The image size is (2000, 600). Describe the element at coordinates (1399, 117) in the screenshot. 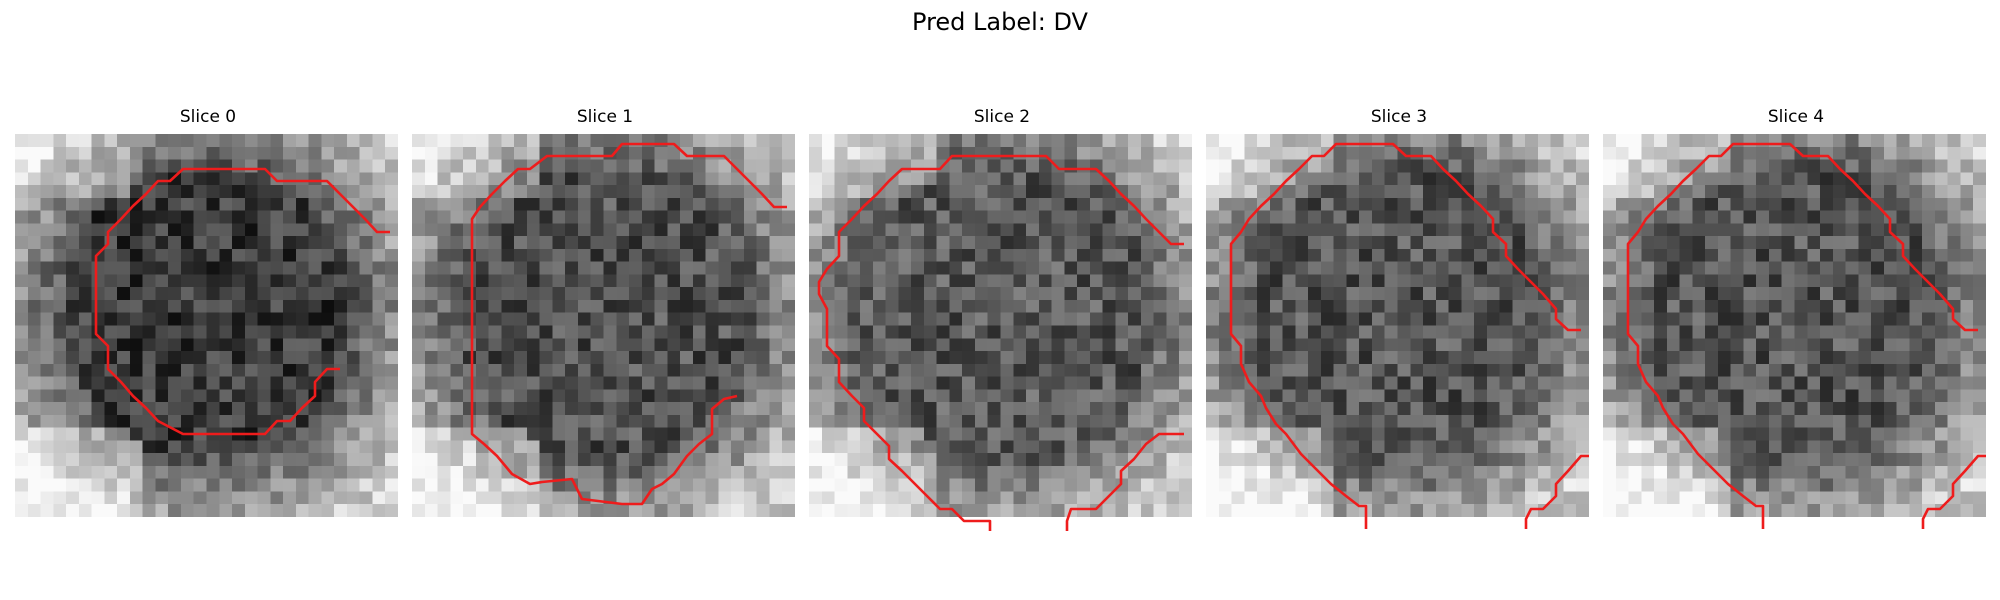

I see `slice-3-title: Slice 3` at that location.